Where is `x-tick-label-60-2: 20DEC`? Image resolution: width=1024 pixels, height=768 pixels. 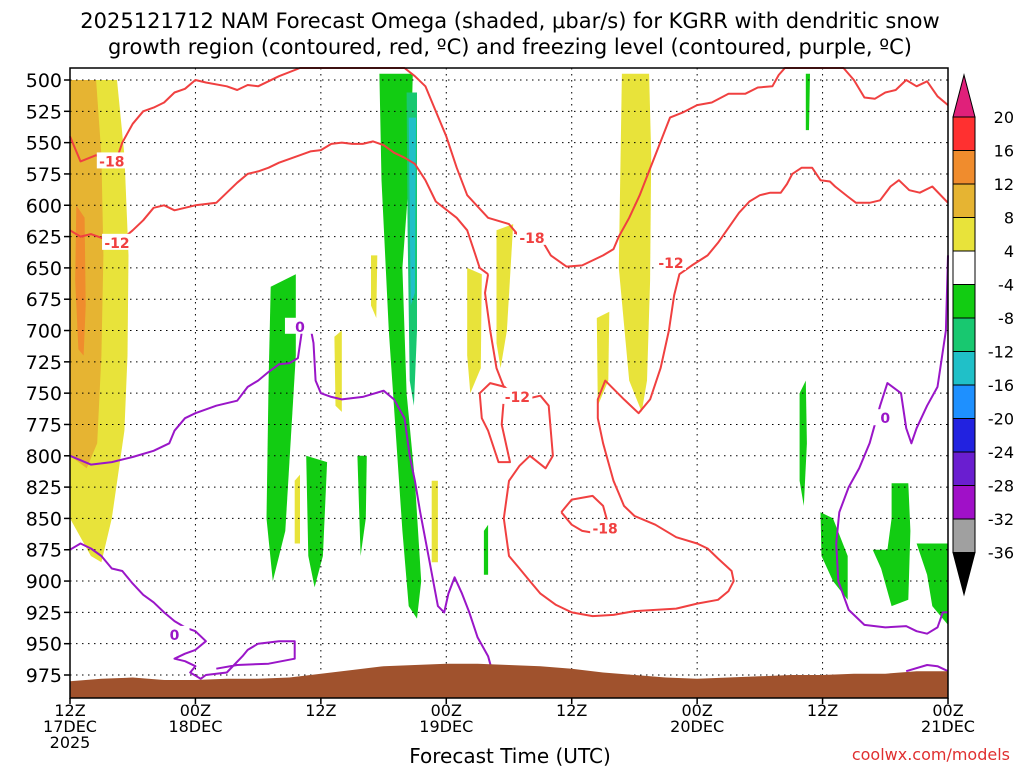 x-tick-label-60-2: 20DEC is located at coordinates (697, 726).